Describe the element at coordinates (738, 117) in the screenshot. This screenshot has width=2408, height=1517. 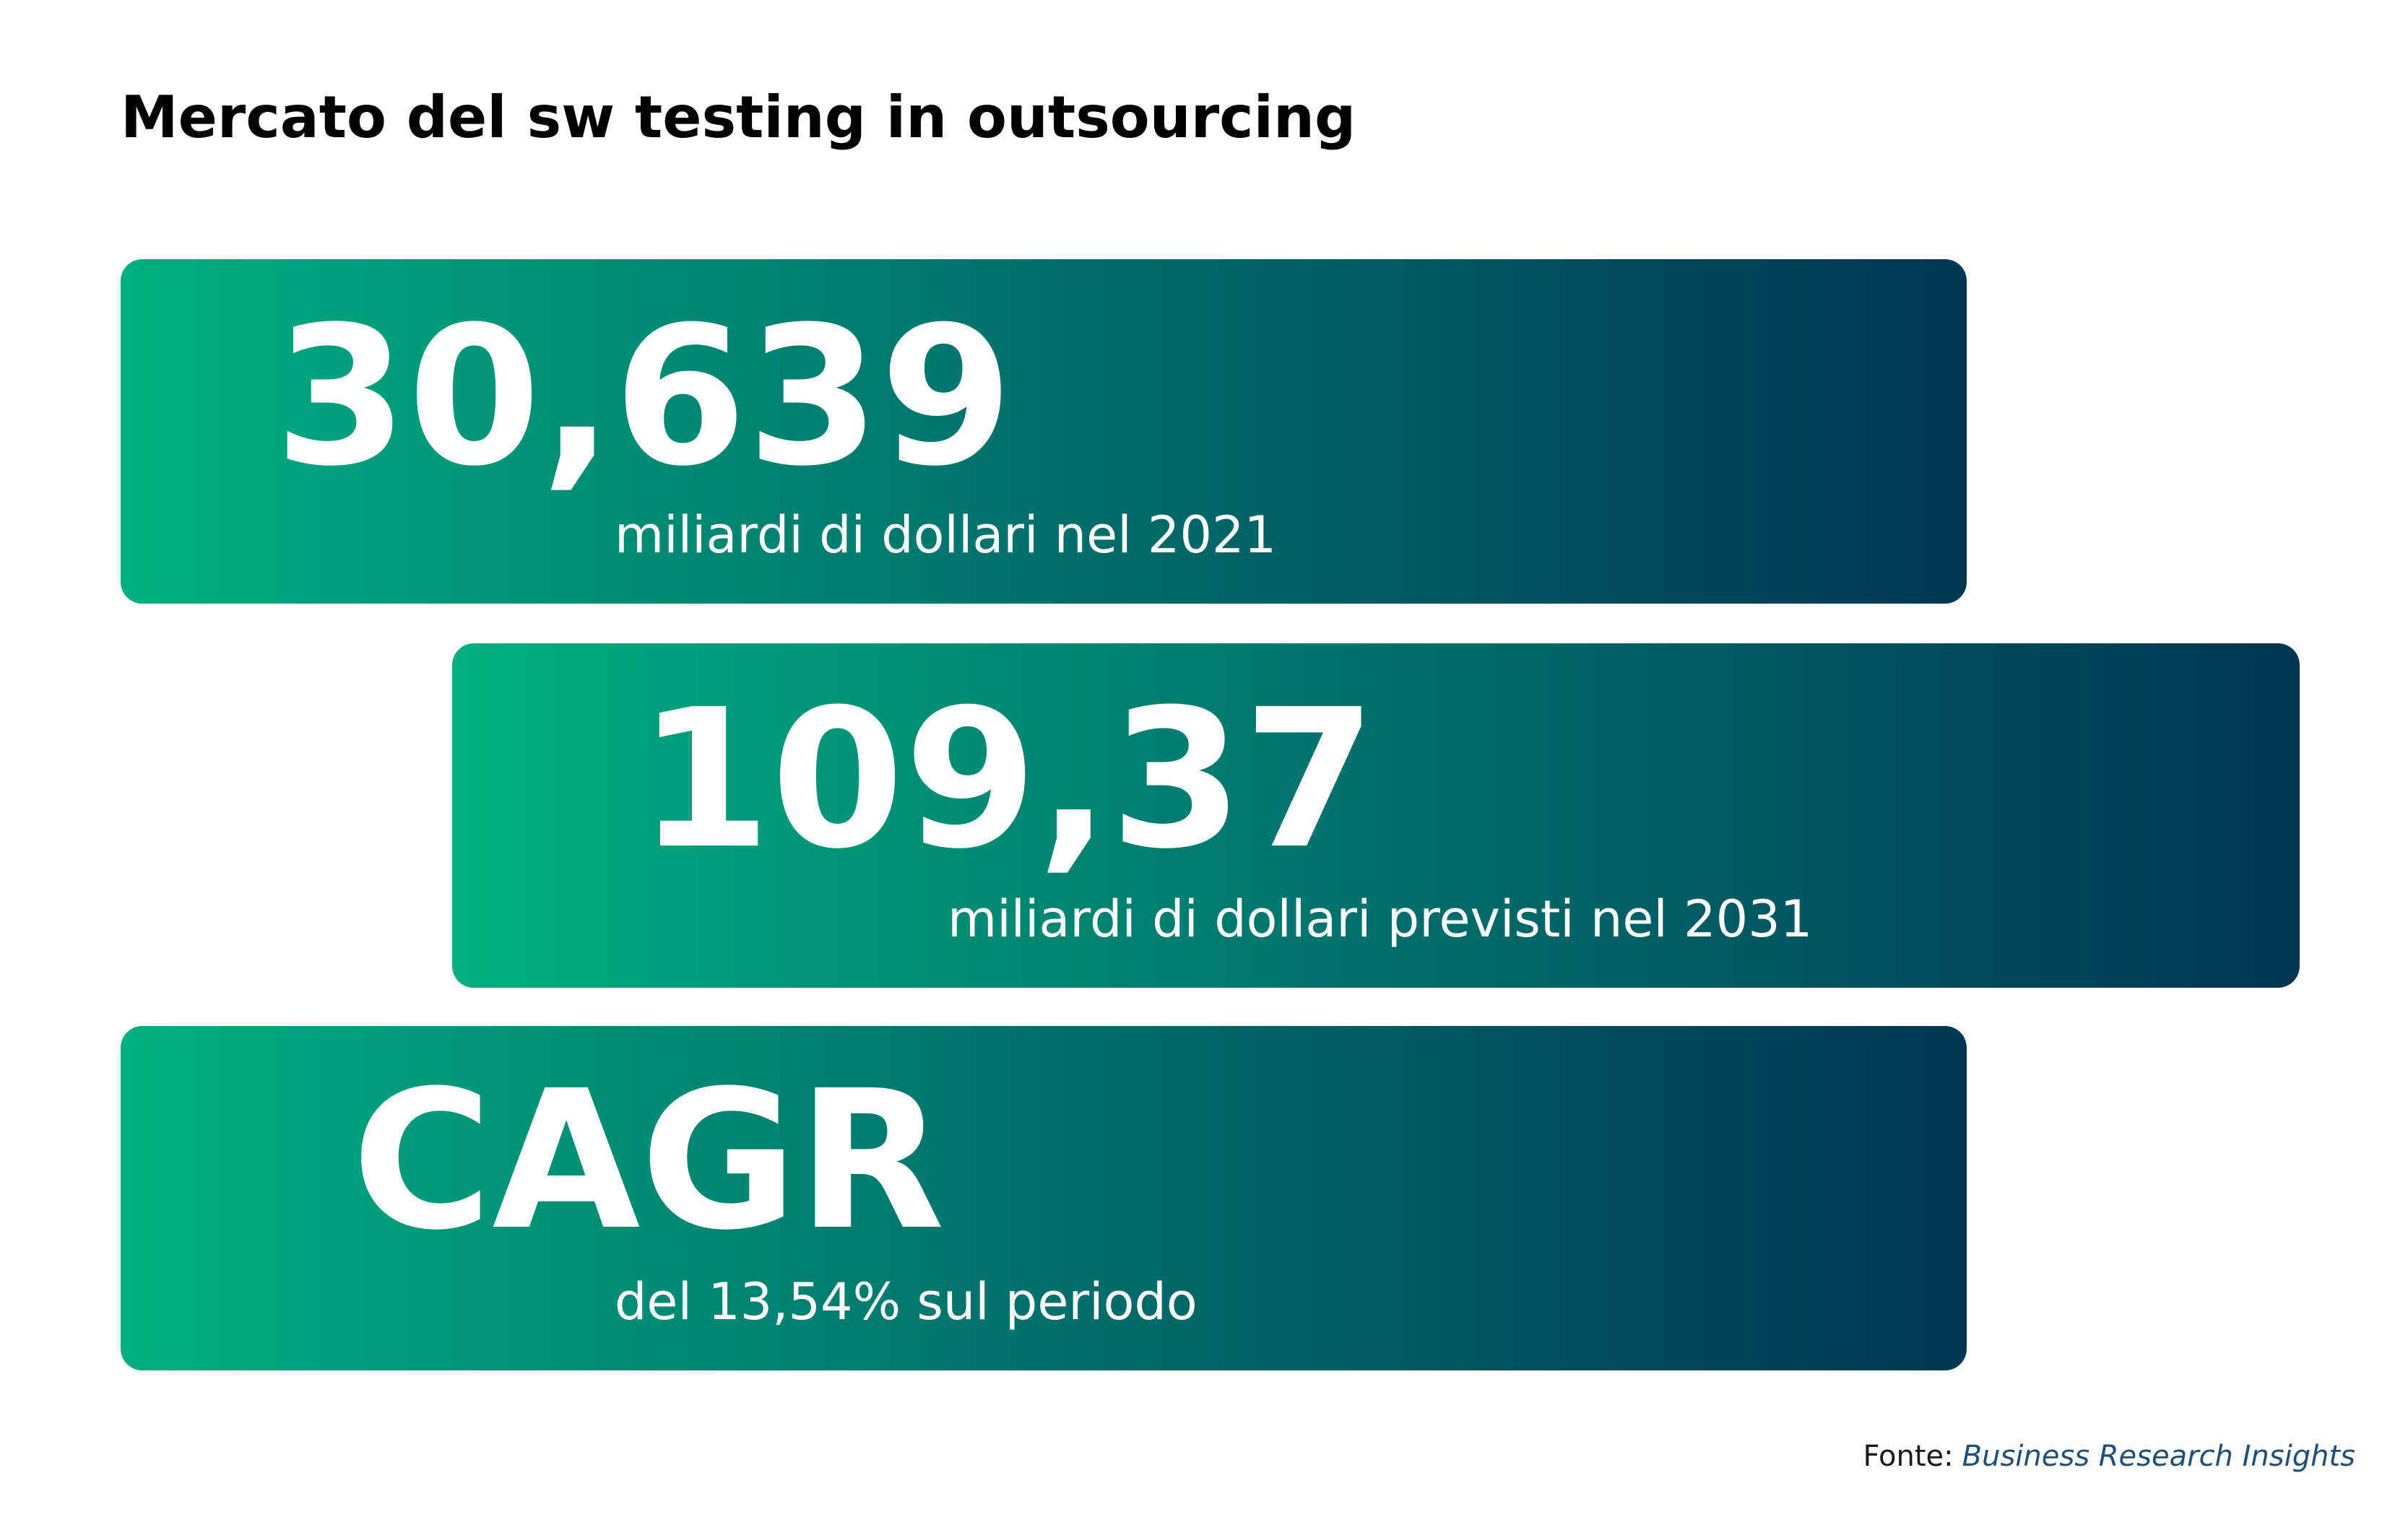
I see `title: Mercato del sw testing in outsourcing` at that location.